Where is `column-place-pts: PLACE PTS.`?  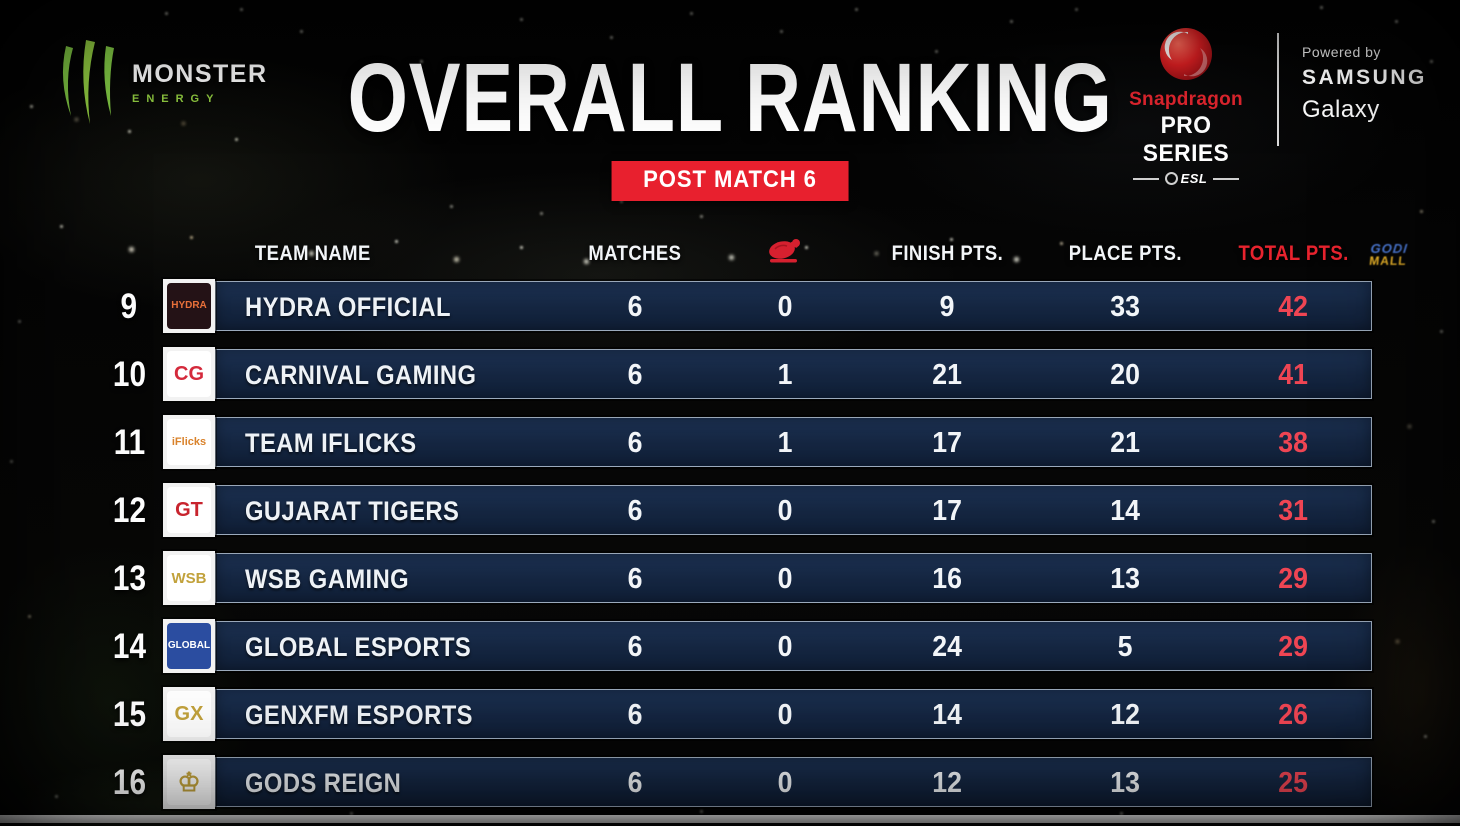
column-place-pts: PLACE PTS. is located at coordinates (1125, 253).